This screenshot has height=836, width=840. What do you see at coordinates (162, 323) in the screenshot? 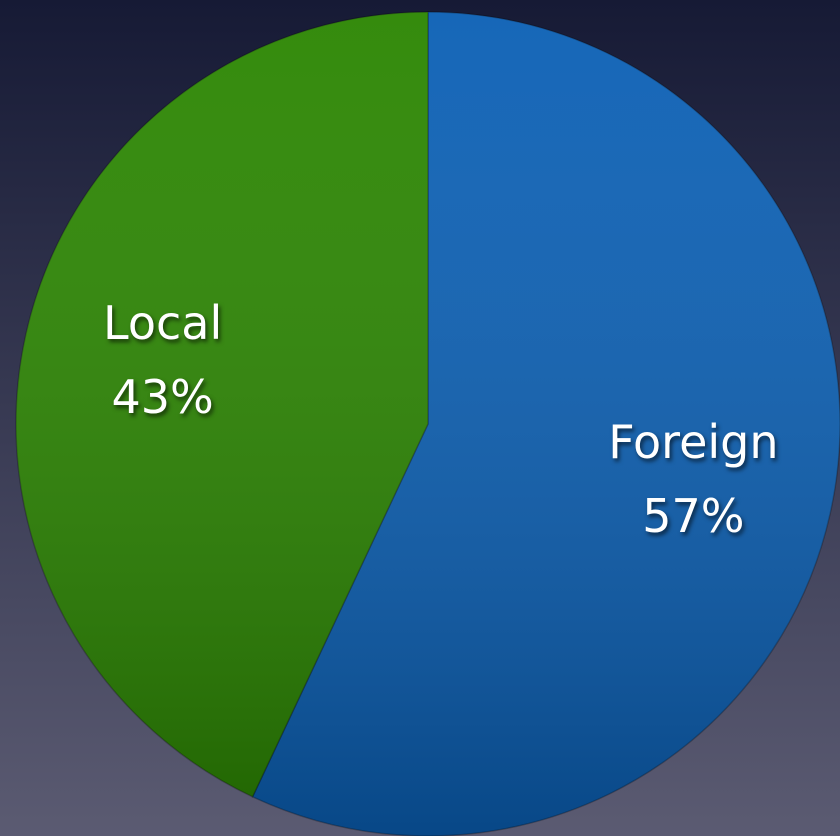
I see `slice-label: Local` at bounding box center [162, 323].